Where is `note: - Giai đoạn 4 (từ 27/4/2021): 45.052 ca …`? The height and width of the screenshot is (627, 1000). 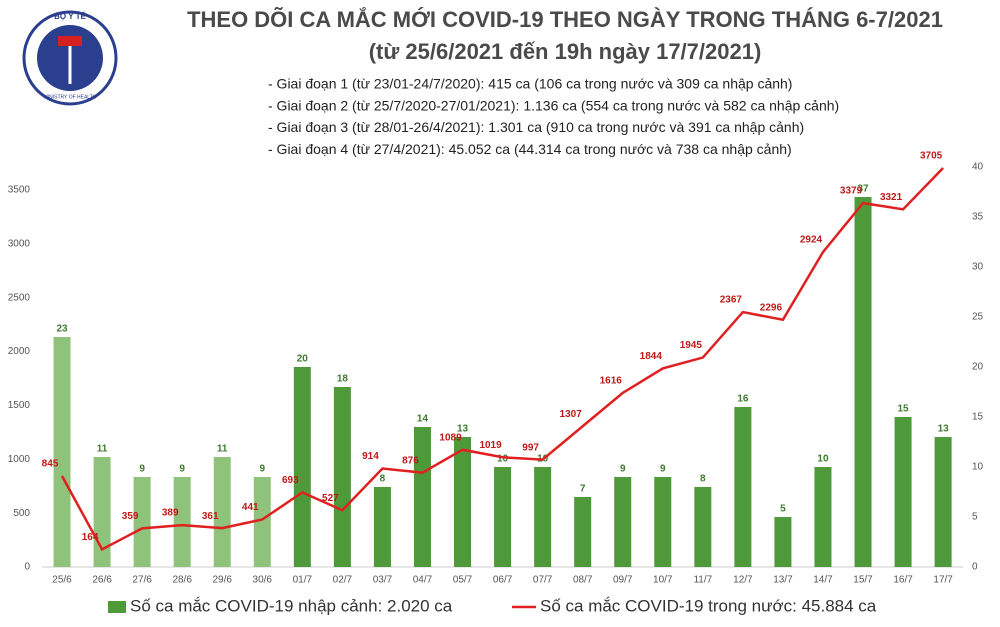
note: - Giai đoạn 4 (từ 27/4/2021): 45.052 ca … is located at coordinates (530, 149).